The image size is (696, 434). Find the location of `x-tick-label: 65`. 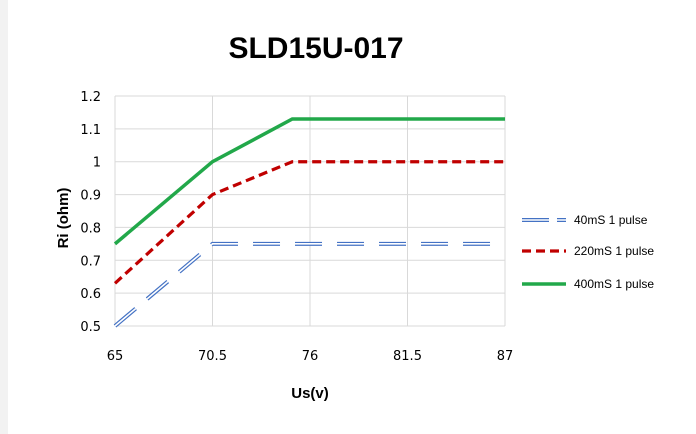

x-tick-label: 65 is located at coordinates (115, 356).